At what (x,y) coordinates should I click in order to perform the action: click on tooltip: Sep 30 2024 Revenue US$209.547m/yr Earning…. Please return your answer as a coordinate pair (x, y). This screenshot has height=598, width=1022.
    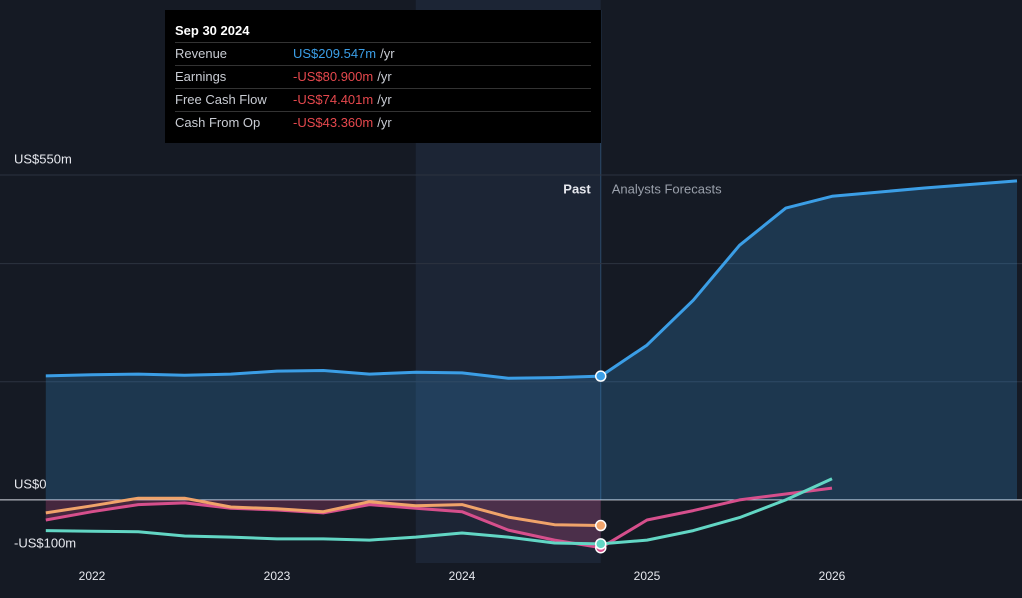
    Looking at the image, I should click on (383, 76).